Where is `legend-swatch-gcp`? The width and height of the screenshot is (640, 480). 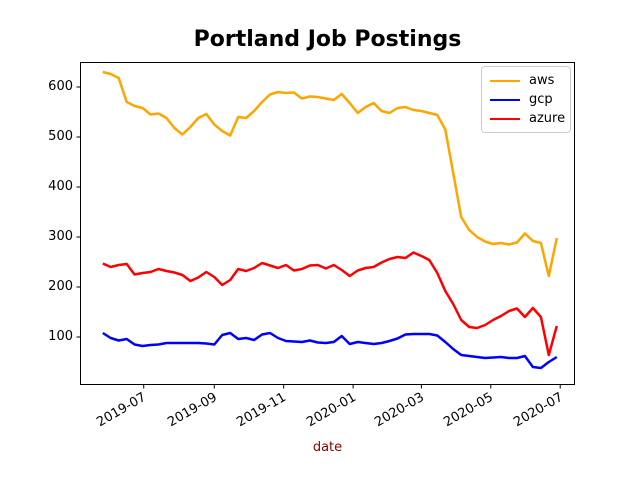
legend-swatch-gcp is located at coordinates (505, 99).